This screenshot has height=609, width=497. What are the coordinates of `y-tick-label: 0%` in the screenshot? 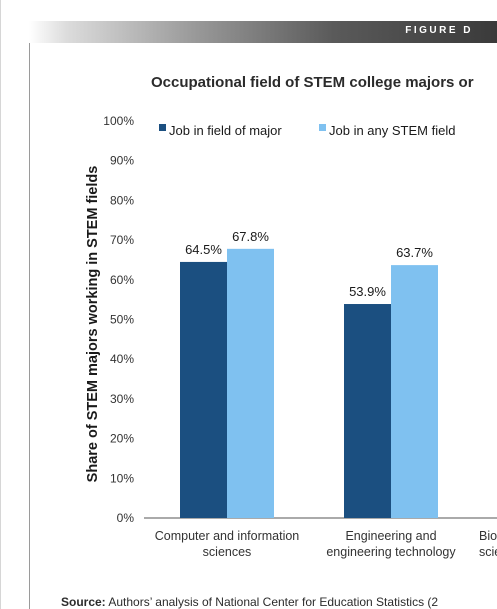 It's located at (126, 518).